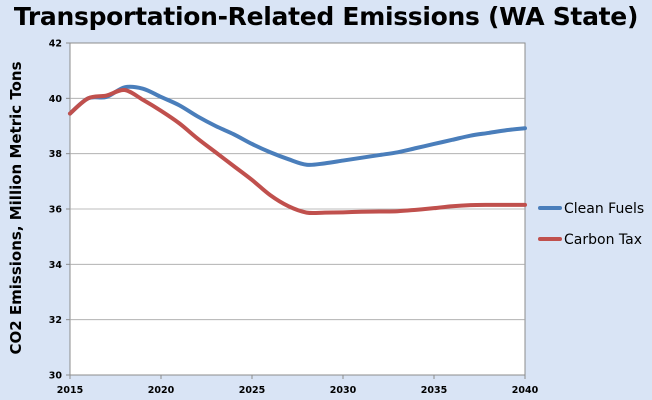 Image resolution: width=652 pixels, height=400 pixels. Describe the element at coordinates (55, 44) in the screenshot. I see `y-tick-label: 42` at that location.